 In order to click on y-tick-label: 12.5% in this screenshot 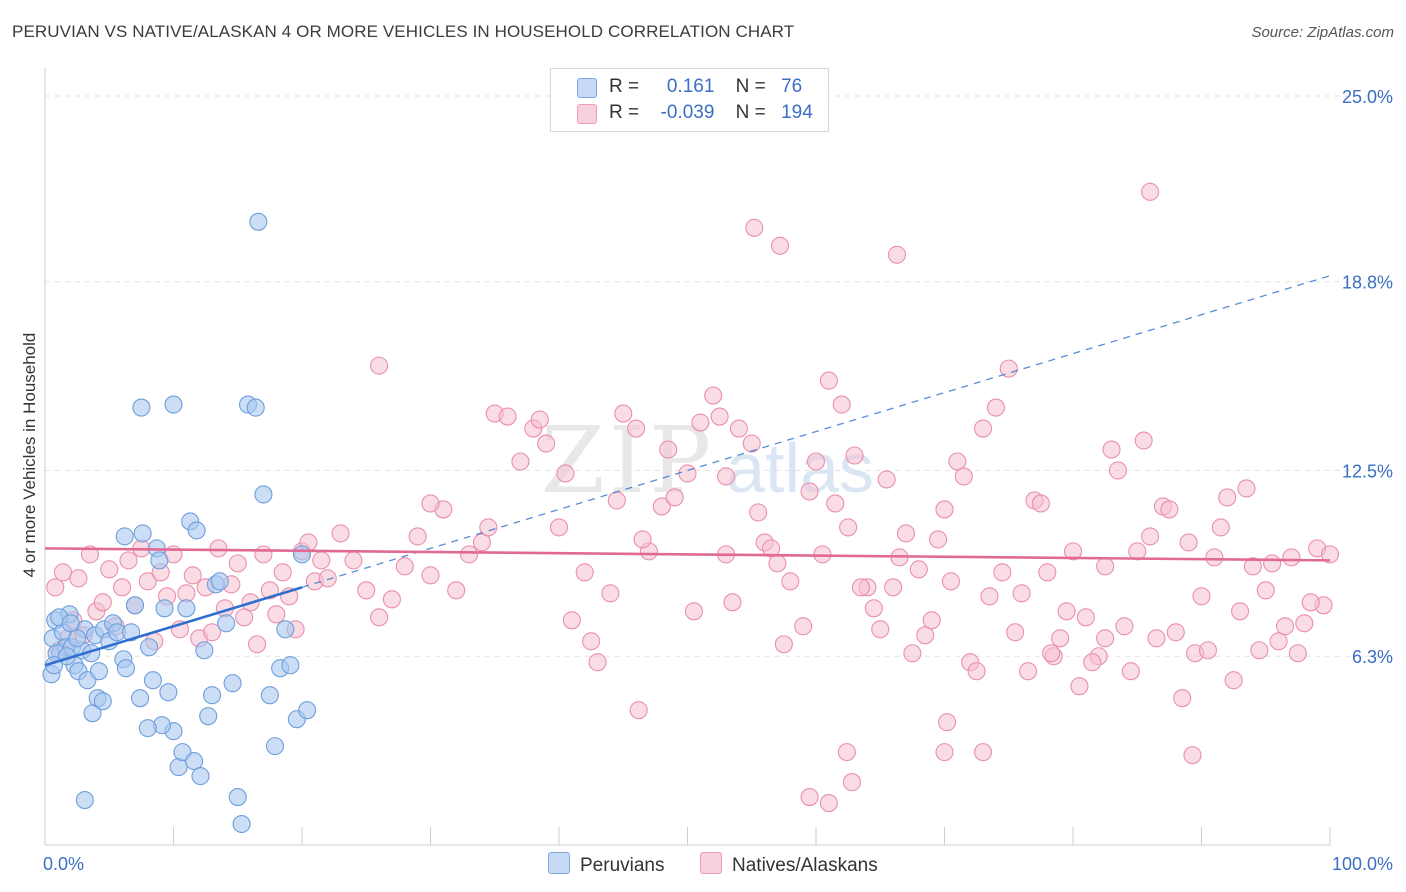, I will do `click(1367, 471)`.